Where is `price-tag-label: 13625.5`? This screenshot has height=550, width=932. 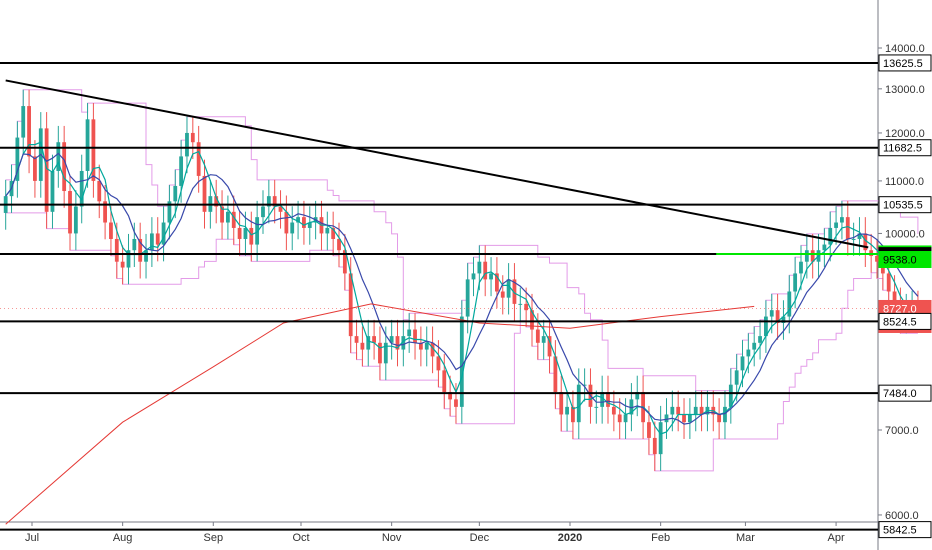
price-tag-label: 13625.5 is located at coordinates (903, 64).